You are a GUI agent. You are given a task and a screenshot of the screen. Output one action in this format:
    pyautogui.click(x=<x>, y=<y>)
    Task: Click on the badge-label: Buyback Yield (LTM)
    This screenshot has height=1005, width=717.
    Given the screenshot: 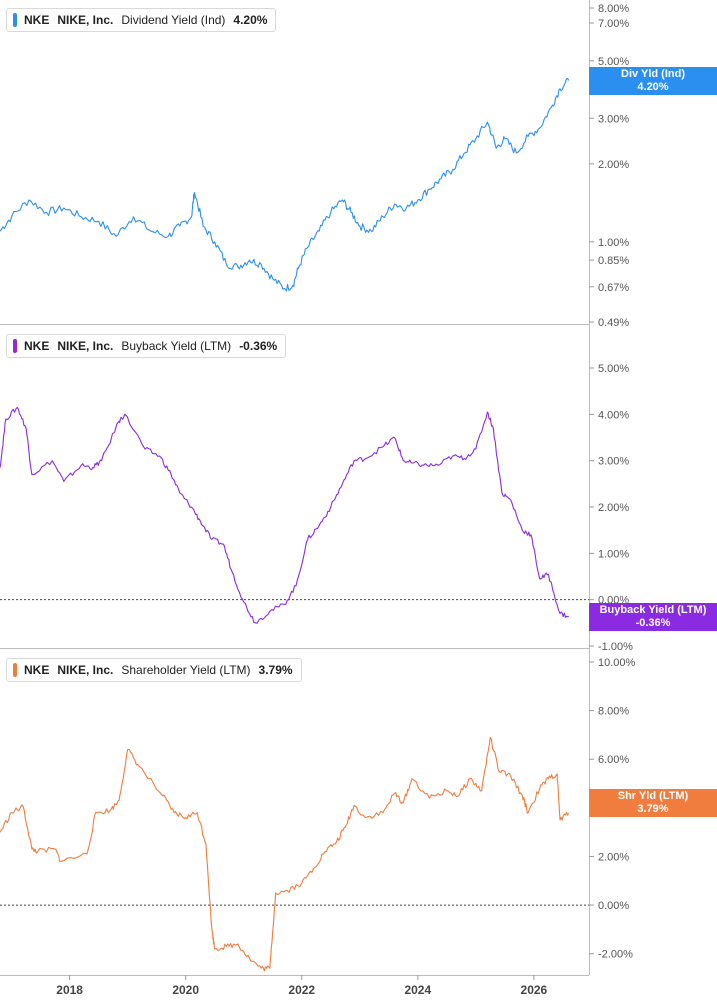 What is the action you would take?
    pyautogui.click(x=653, y=610)
    